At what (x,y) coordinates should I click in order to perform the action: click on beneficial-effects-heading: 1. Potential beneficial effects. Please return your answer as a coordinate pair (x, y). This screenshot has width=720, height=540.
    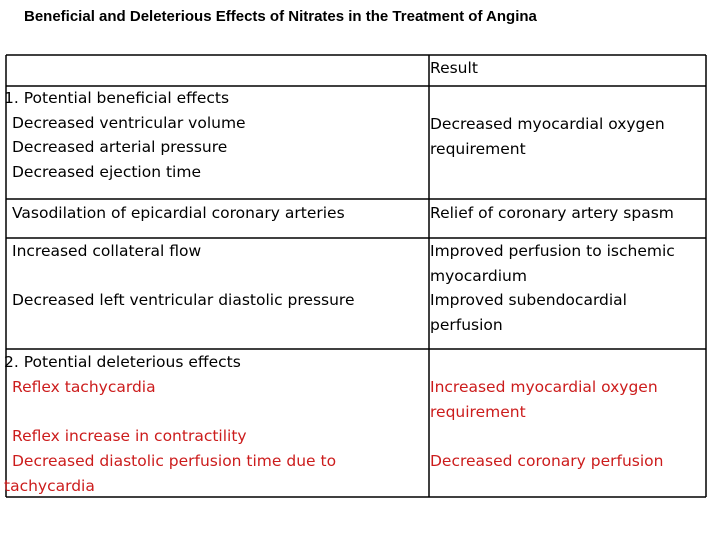
    Looking at the image, I should click on (117, 98).